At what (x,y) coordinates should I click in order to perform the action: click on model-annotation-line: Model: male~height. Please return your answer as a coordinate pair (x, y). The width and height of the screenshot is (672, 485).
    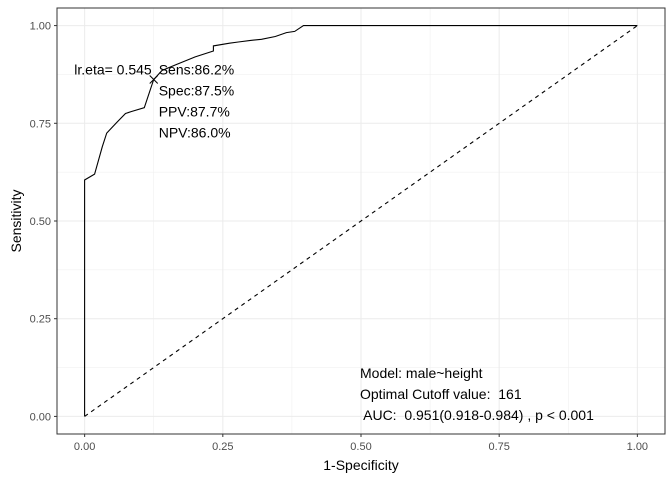
    Looking at the image, I should click on (421, 373).